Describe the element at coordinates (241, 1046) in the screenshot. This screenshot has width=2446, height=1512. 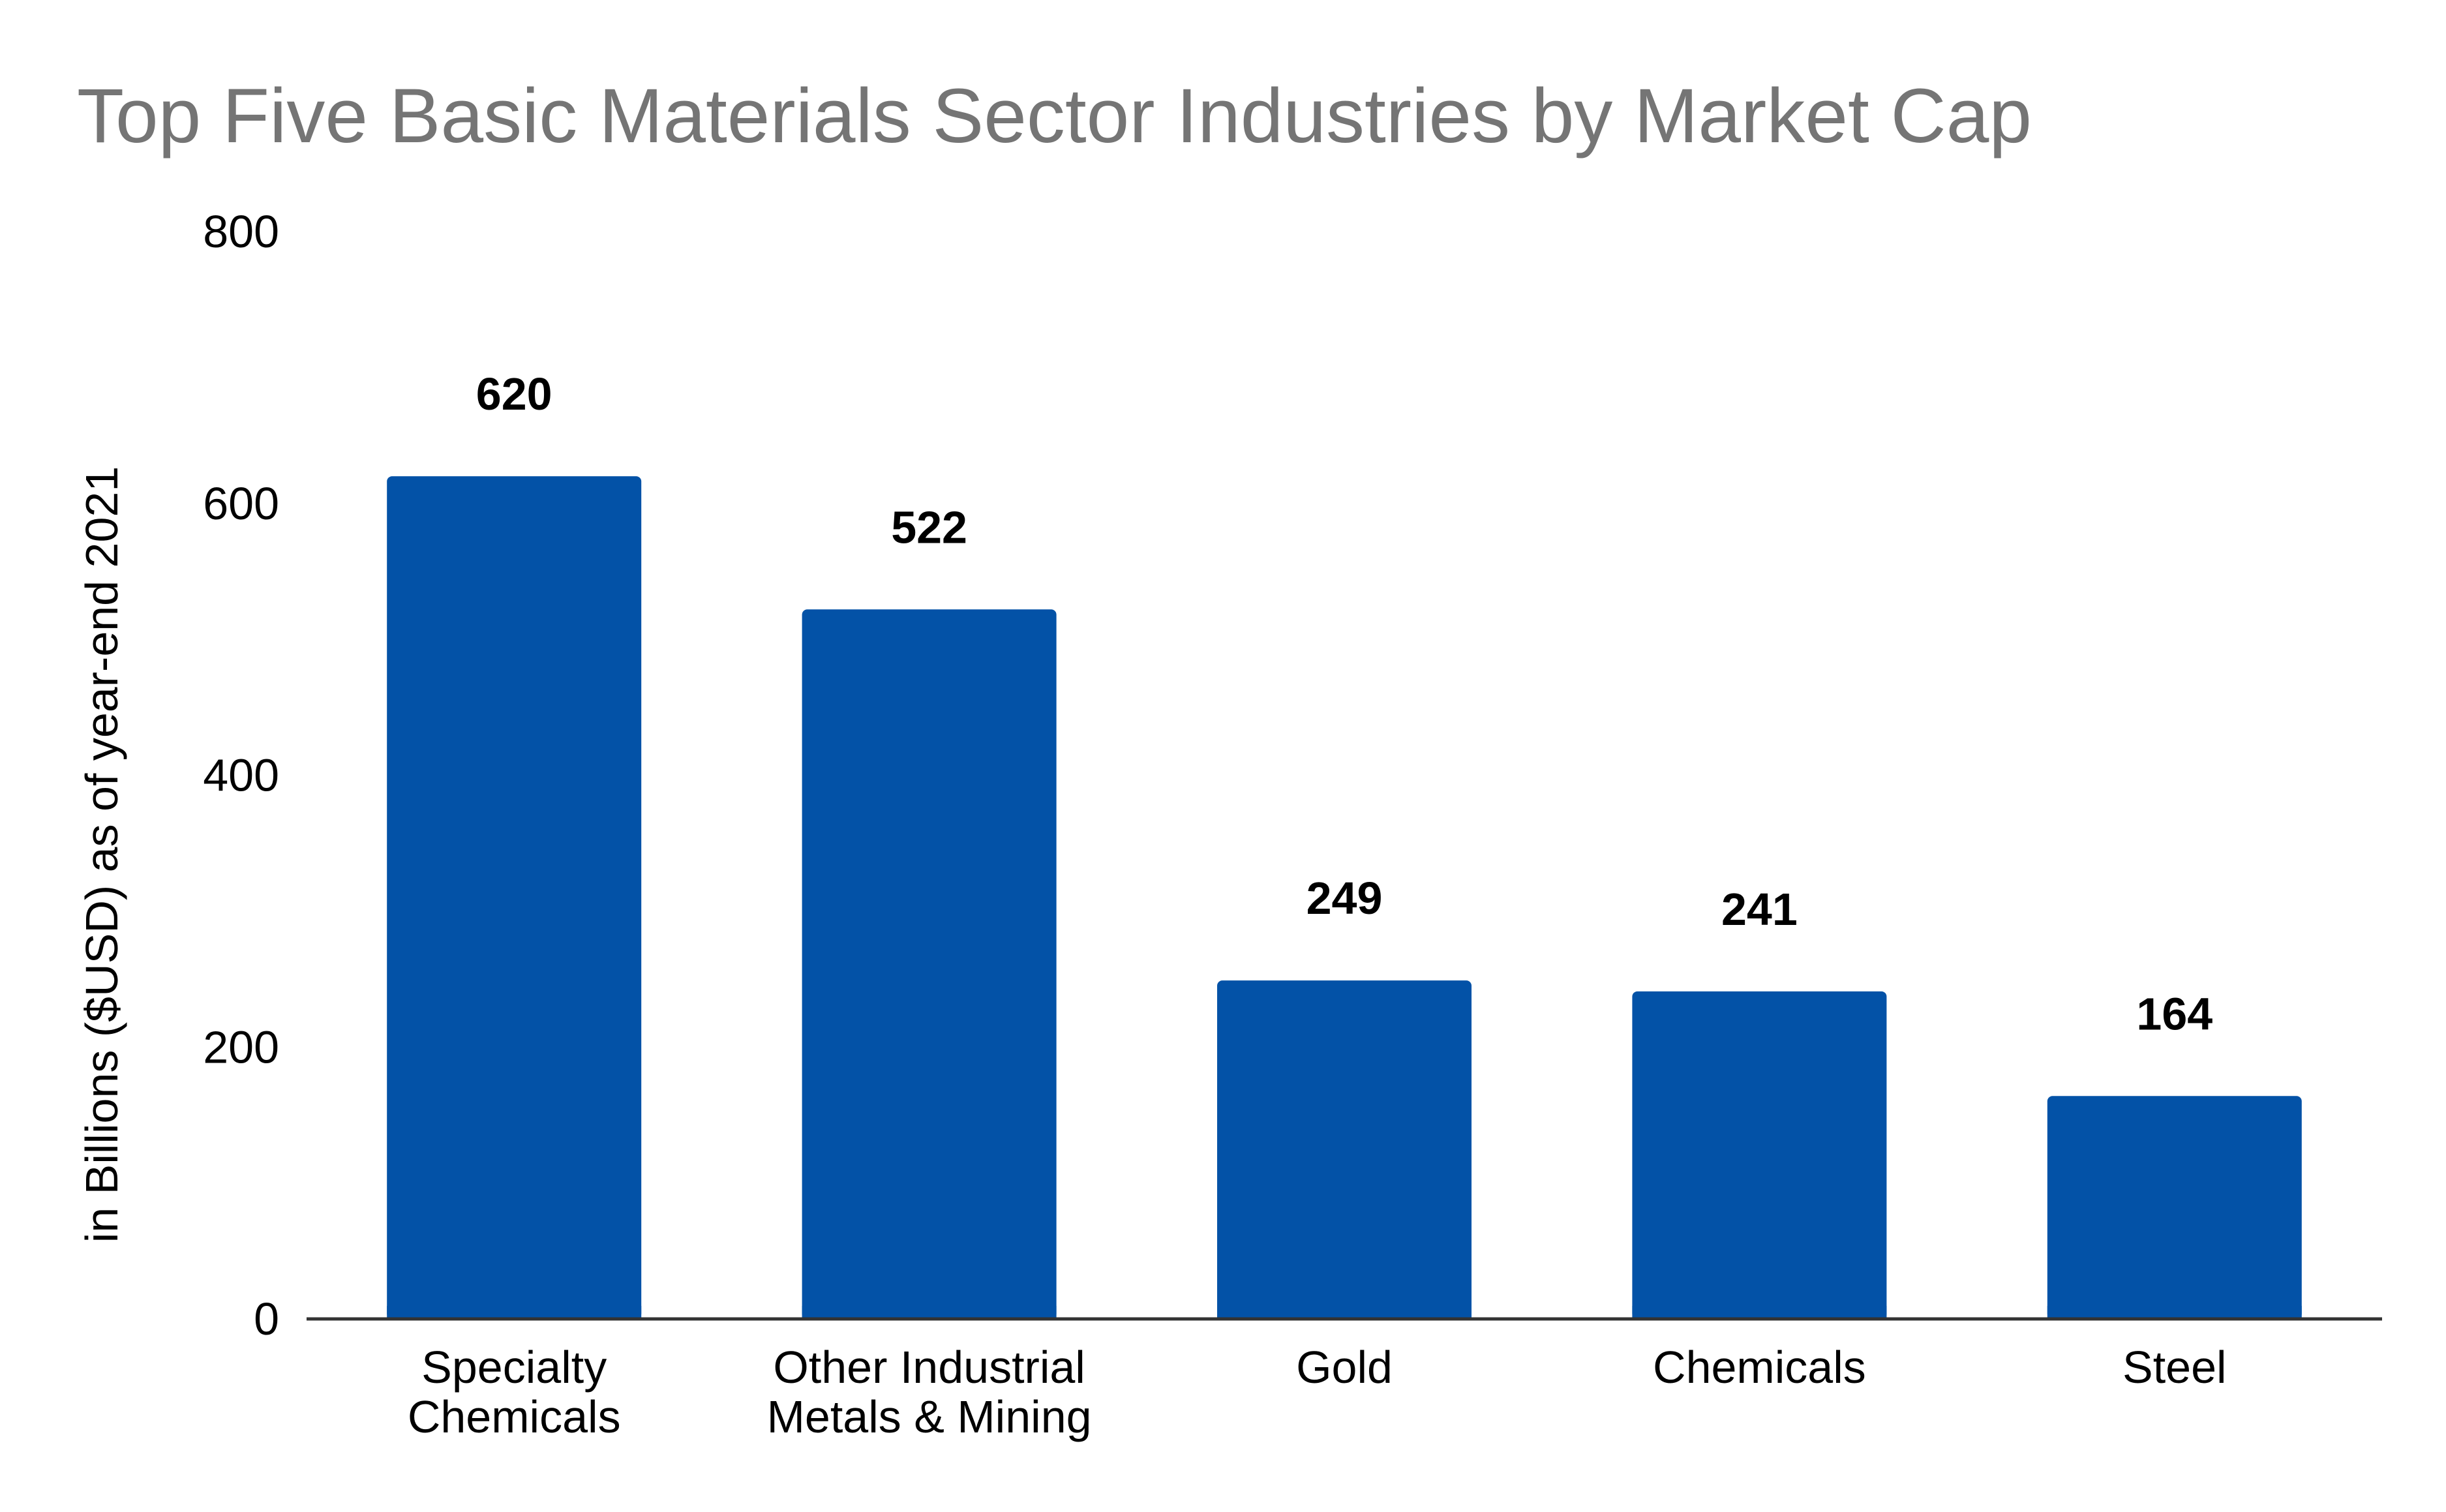
I see `y-tick-label: 200` at that location.